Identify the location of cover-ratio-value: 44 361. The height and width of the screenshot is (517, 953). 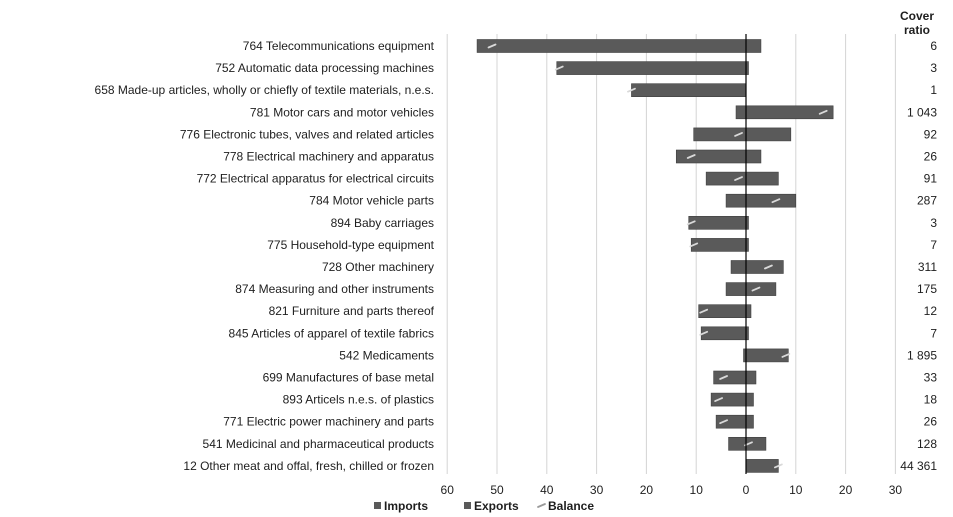
(918, 466).